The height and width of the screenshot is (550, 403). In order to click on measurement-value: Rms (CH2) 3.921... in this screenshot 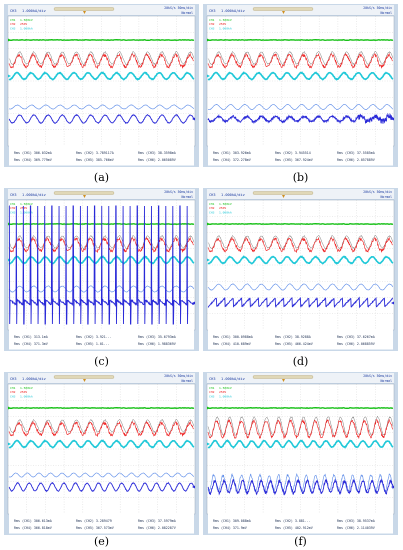, I will do `click(94, 337)`.